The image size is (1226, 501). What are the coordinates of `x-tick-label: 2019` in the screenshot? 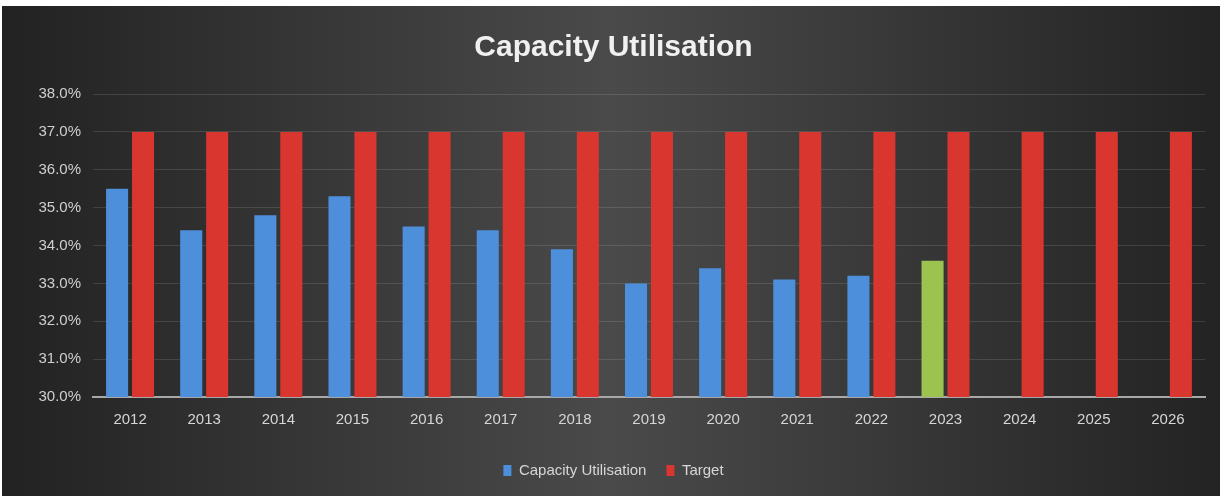 It's located at (649, 419).